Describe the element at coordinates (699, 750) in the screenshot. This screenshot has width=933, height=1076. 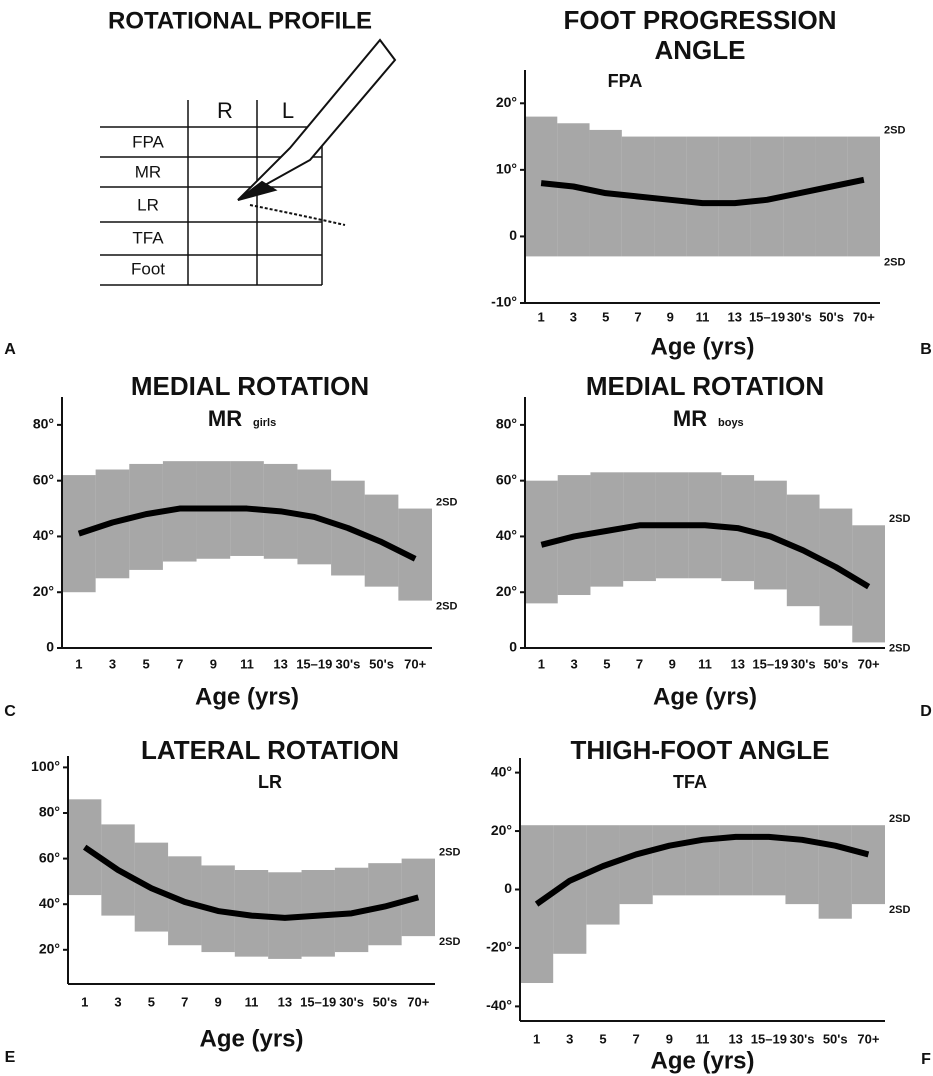
I see `chart-title: THIGH-FOOT ANGLE` at that location.